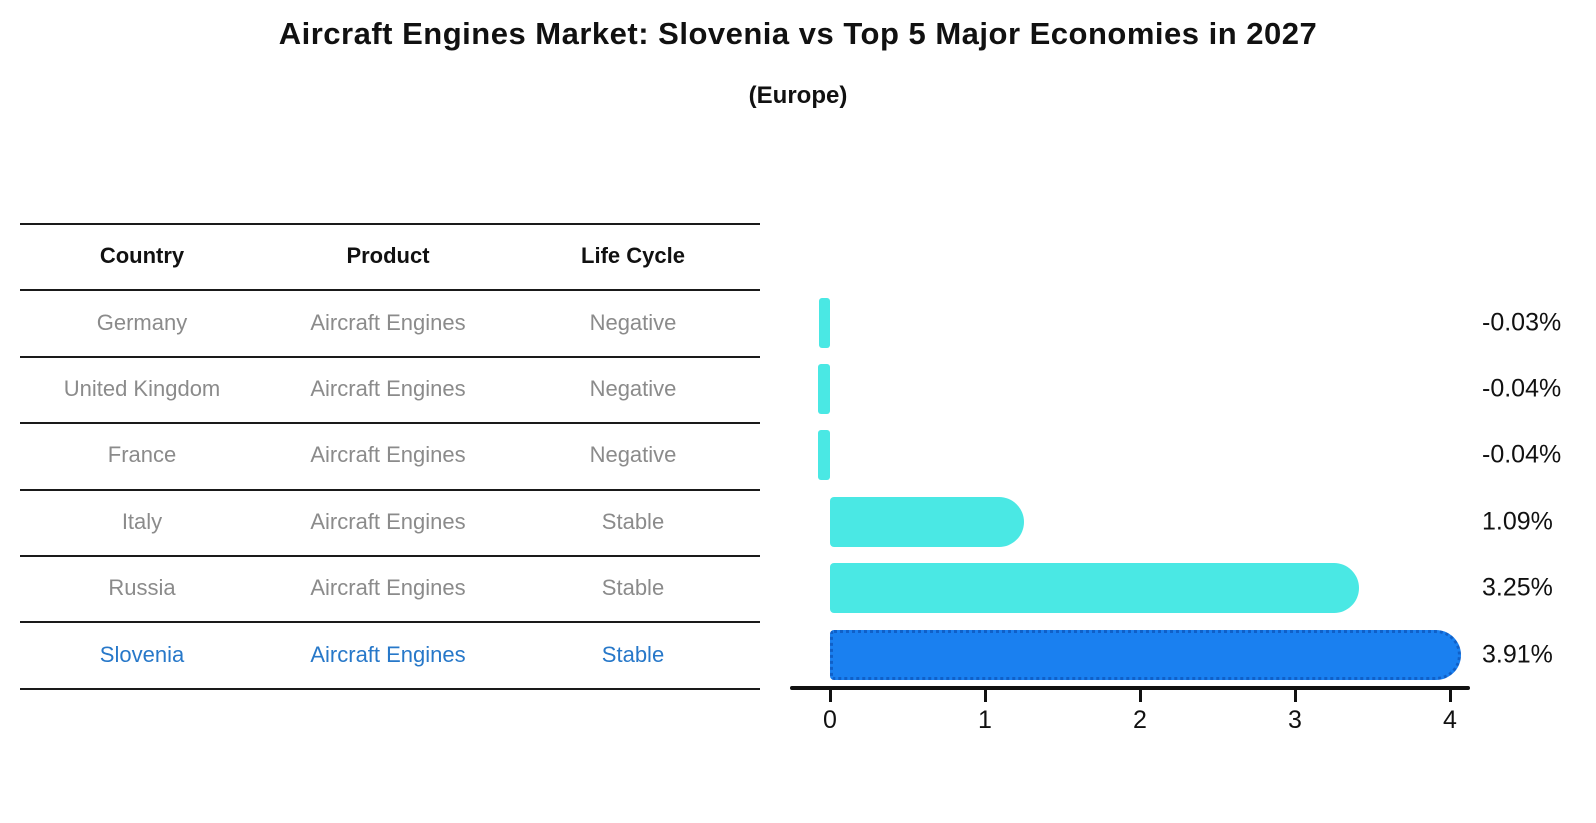 The image size is (1596, 823). Describe the element at coordinates (633, 255) in the screenshot. I see `table-header-life_cycle: Life Cycle` at that location.